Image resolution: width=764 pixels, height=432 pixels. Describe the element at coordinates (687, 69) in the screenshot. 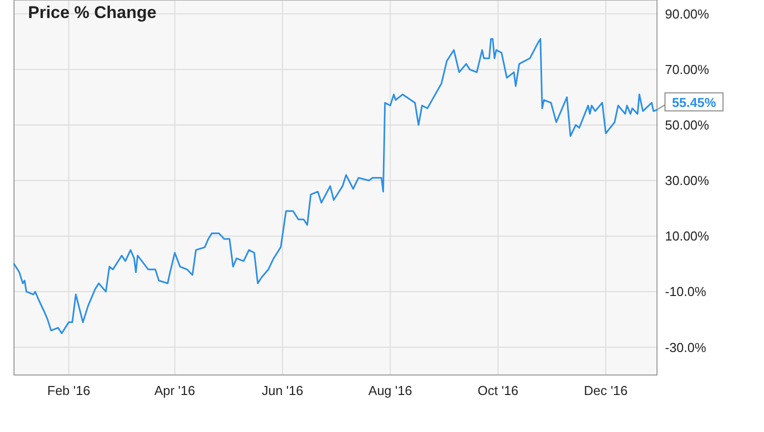

I see `y-tick-label: 70.00%` at that location.